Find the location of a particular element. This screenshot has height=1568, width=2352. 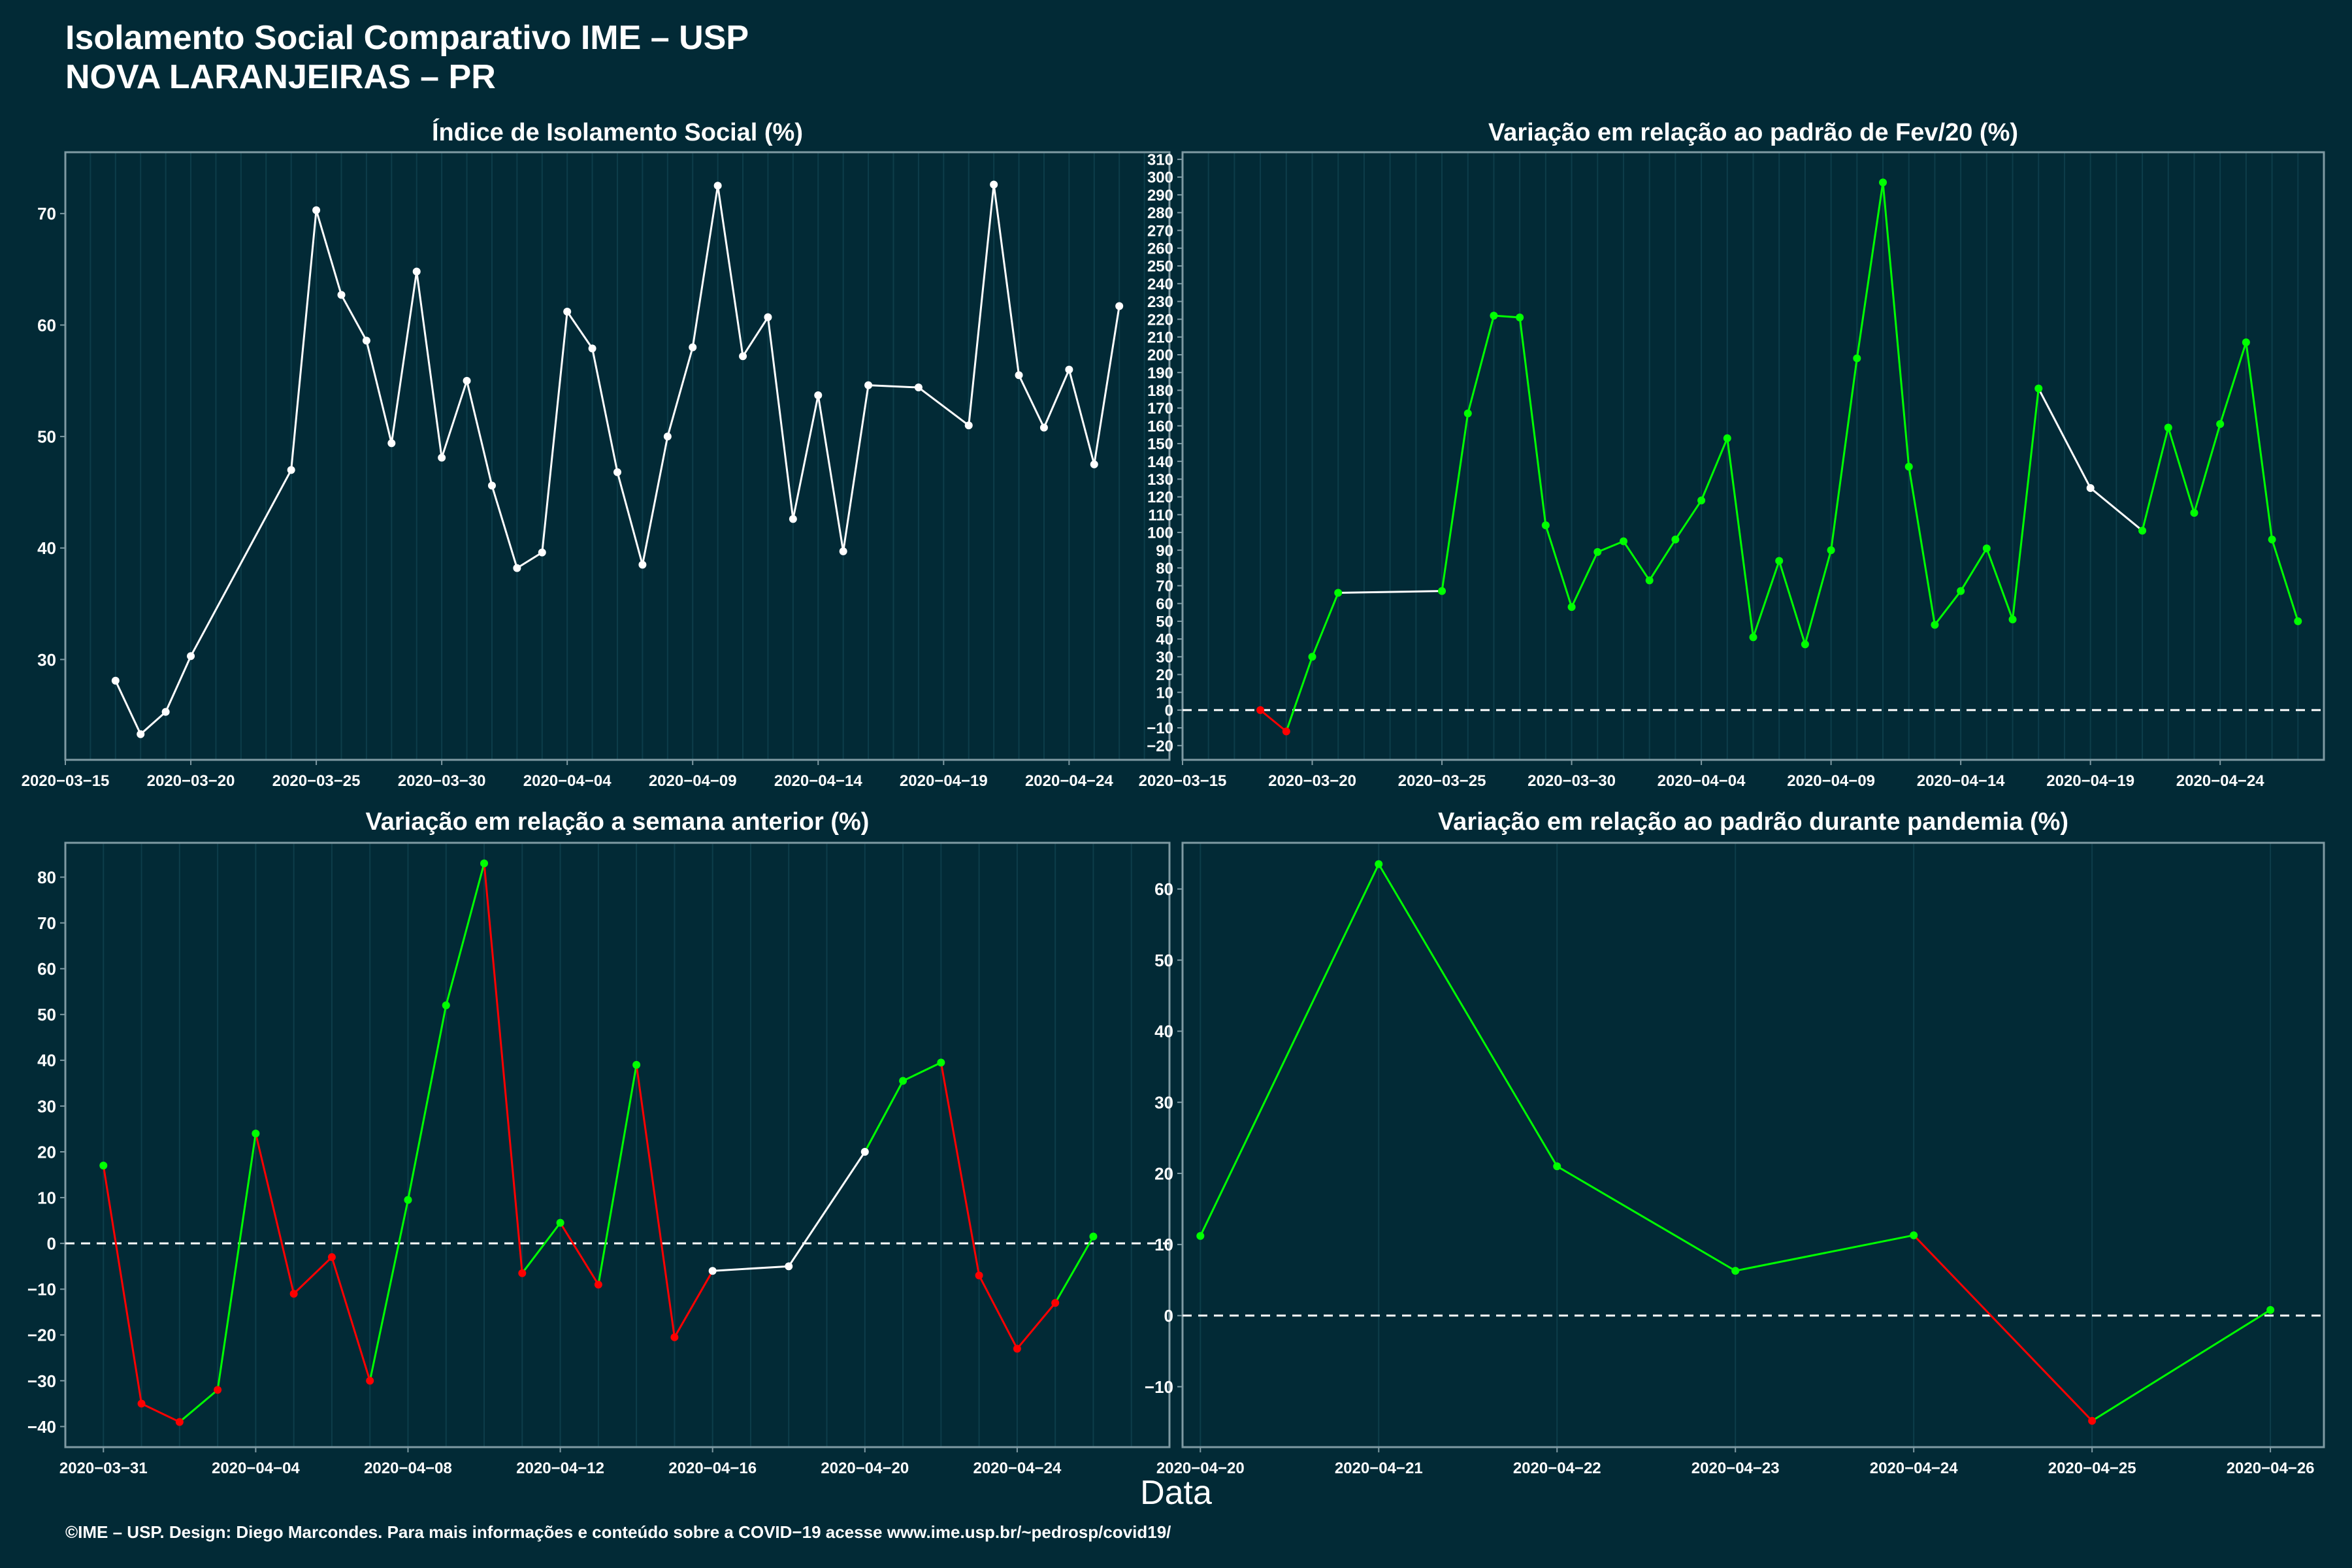

y-tick-label: −40 is located at coordinates (41, 1427).